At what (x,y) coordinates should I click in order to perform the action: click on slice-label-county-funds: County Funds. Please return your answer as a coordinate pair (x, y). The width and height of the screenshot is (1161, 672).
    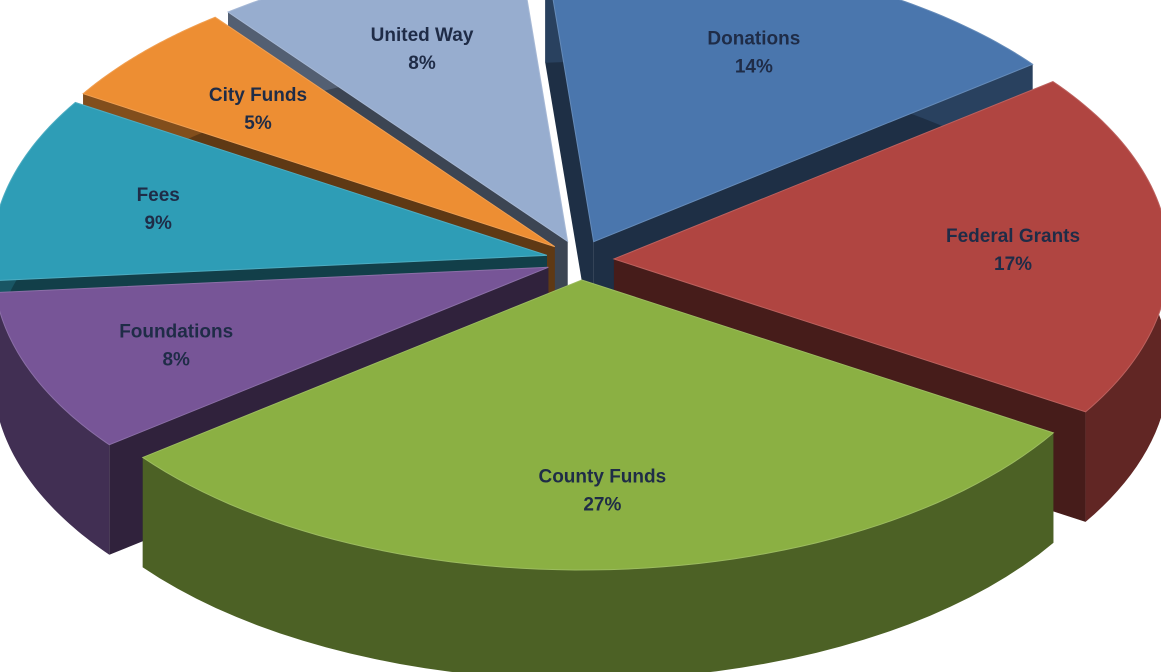
    Looking at the image, I should click on (602, 476).